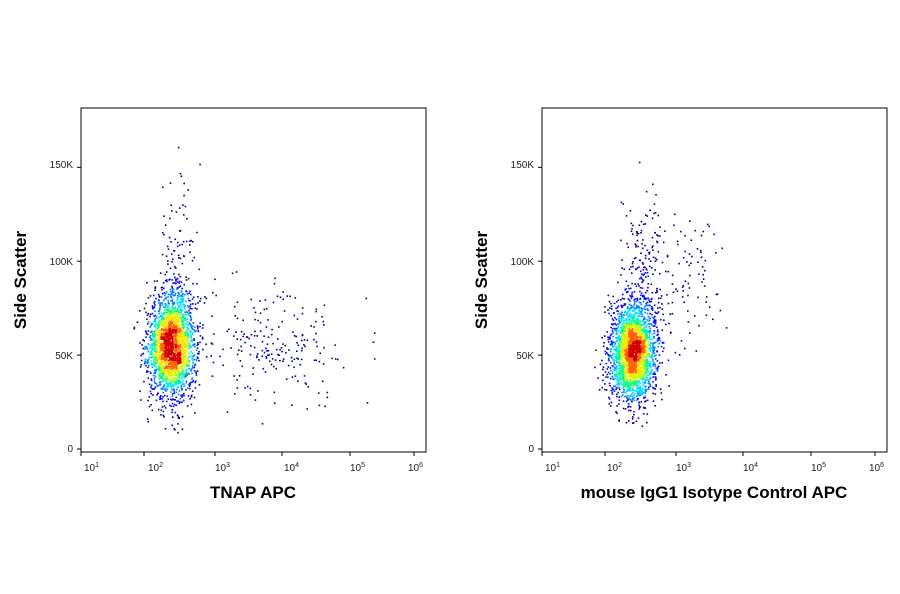 Image resolution: width=900 pixels, height=594 pixels. Describe the element at coordinates (155, 468) in the screenshot. I see `x-tick-label: 102` at that location.